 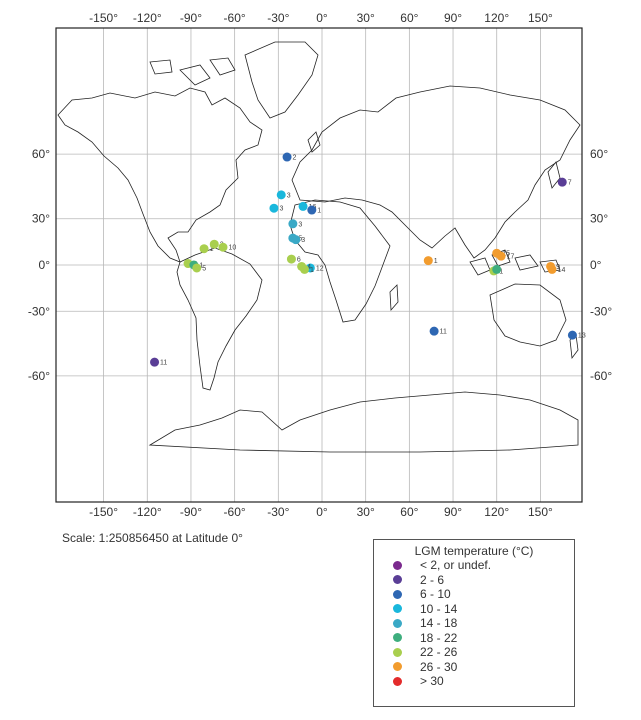 What do you see at coordinates (439, 652) in the screenshot?
I see `legend-label: 22 - 26` at bounding box center [439, 652].